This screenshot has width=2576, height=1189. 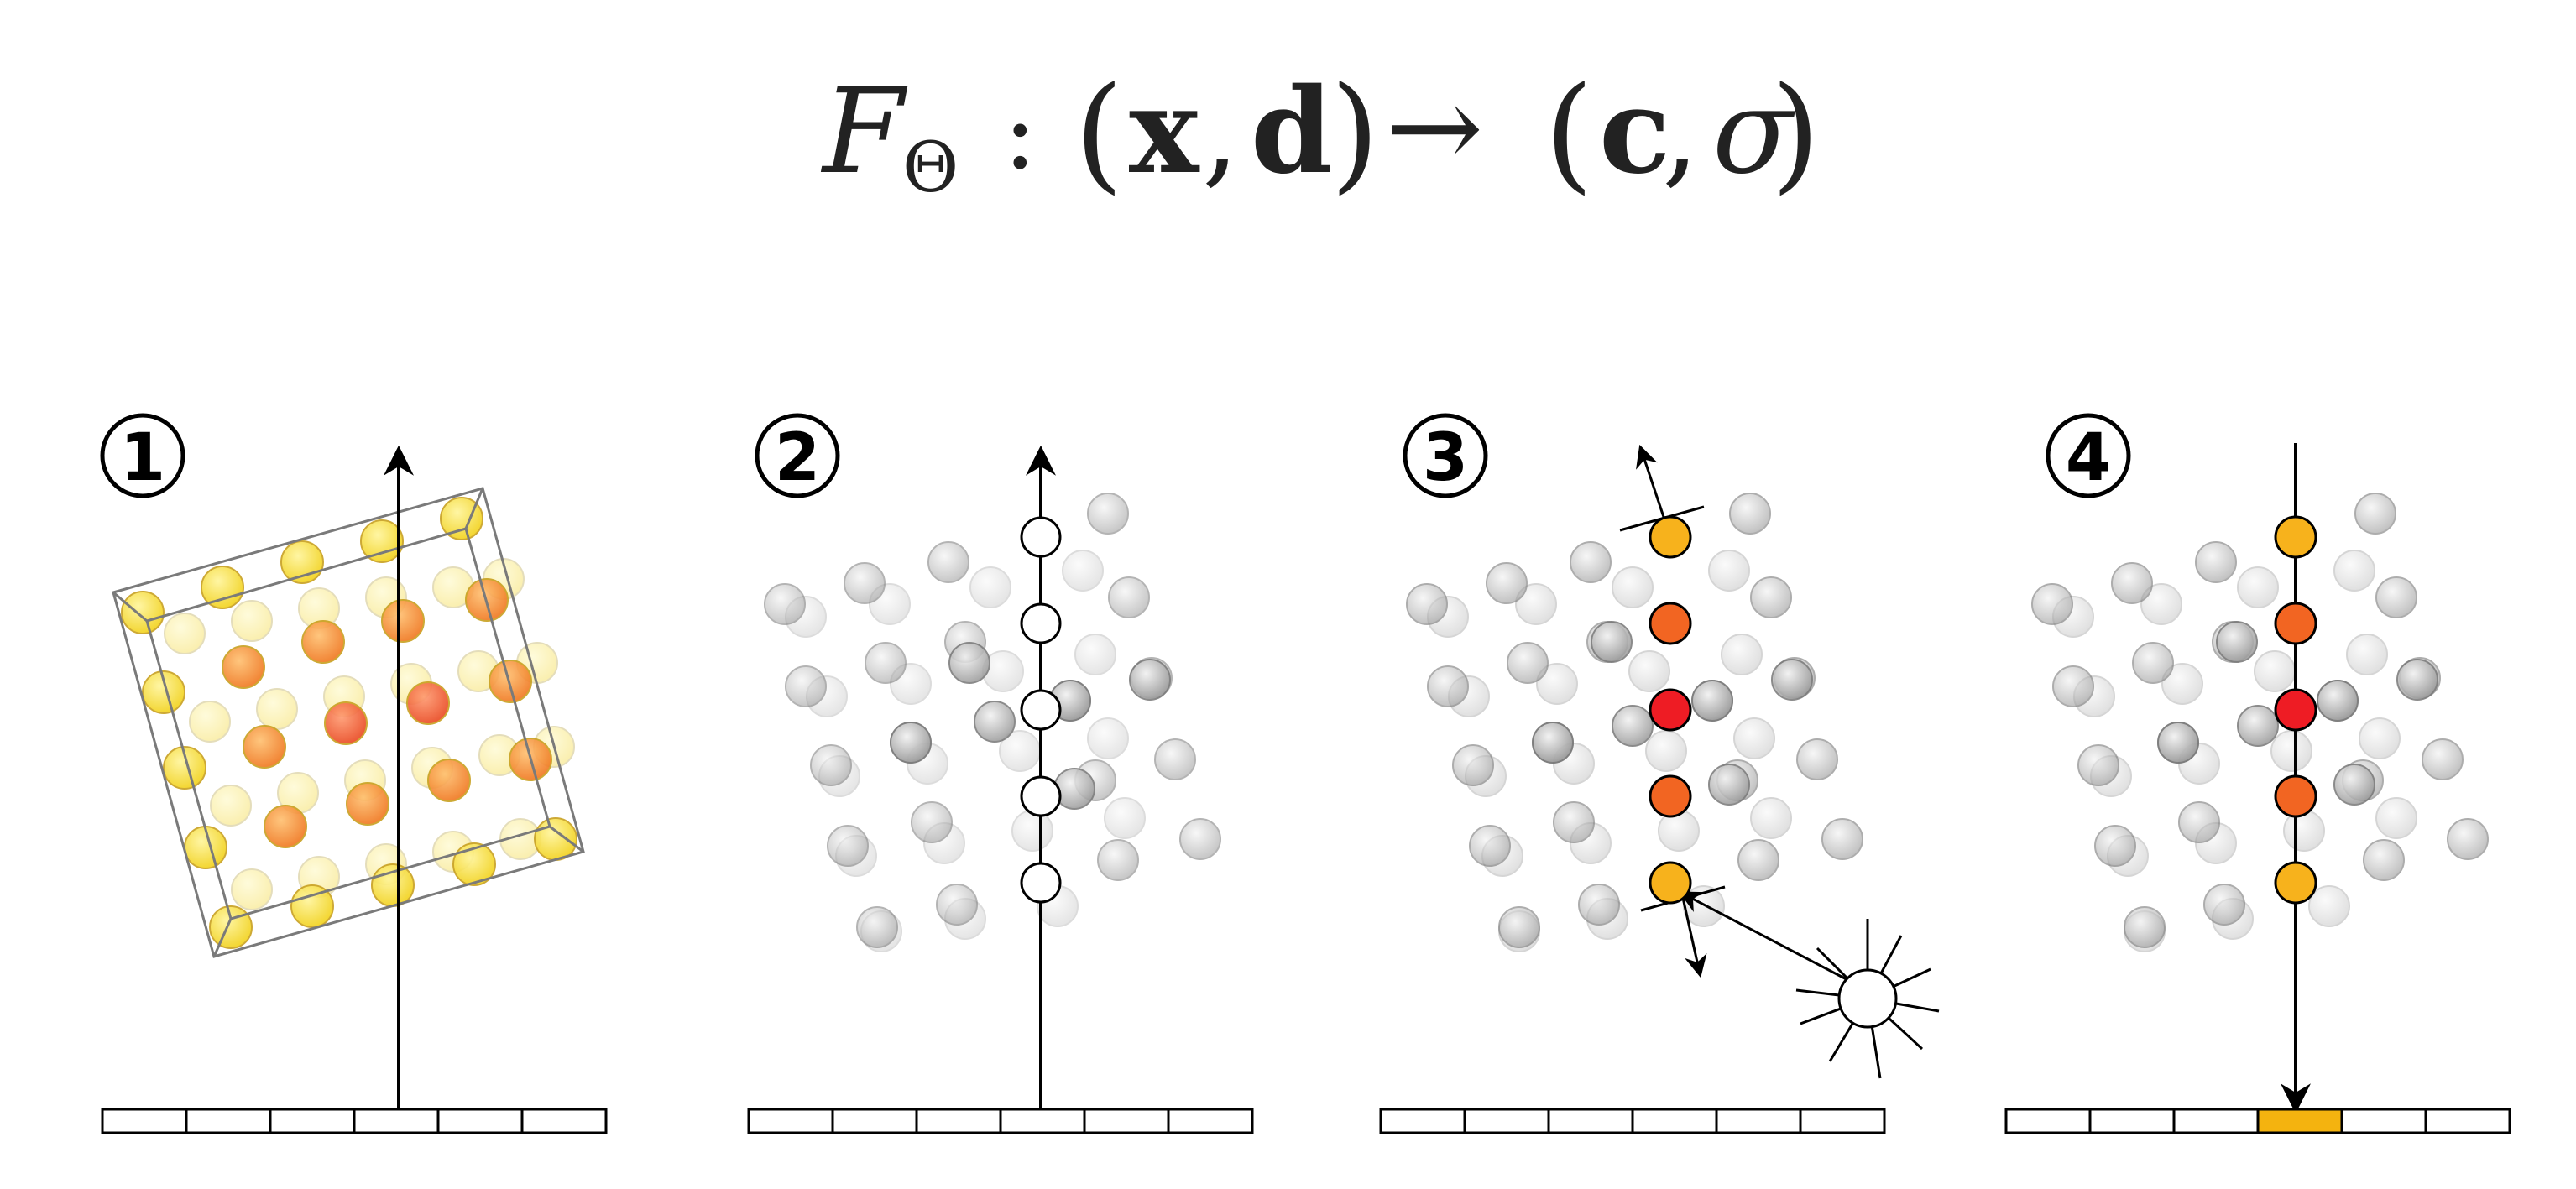 I want to click on step-badge-4: 4, so click(x=2088, y=455).